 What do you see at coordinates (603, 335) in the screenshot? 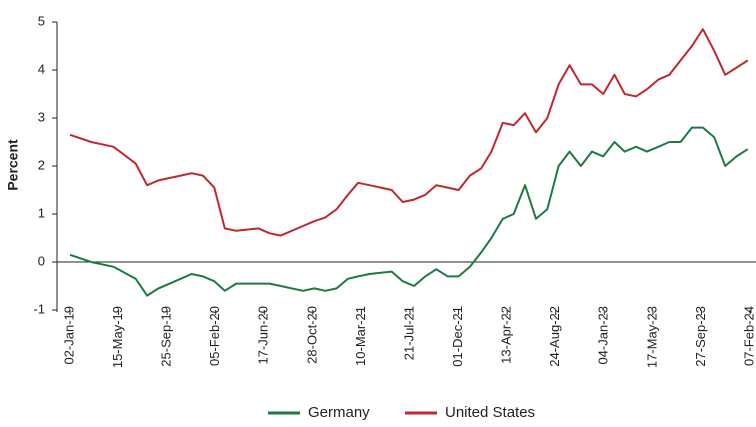
I see `x-tick-label: 04-Jan-23` at bounding box center [603, 335].